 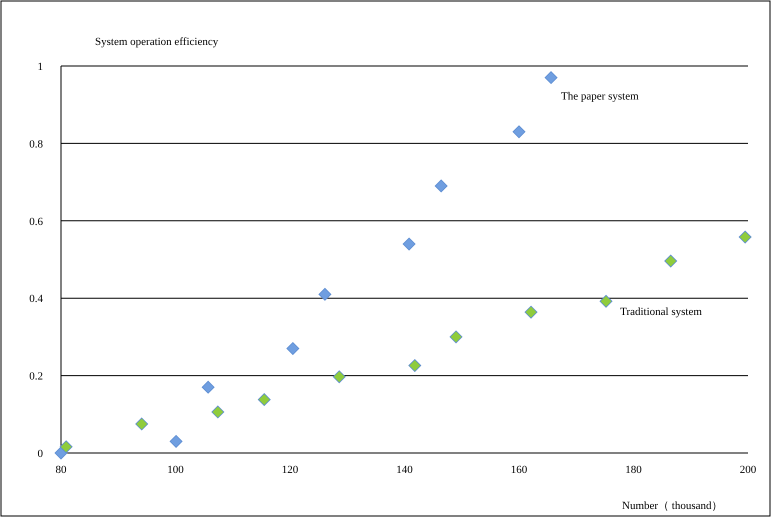 What do you see at coordinates (36, 222) in the screenshot?
I see `y-tick-label: 0.6` at bounding box center [36, 222].